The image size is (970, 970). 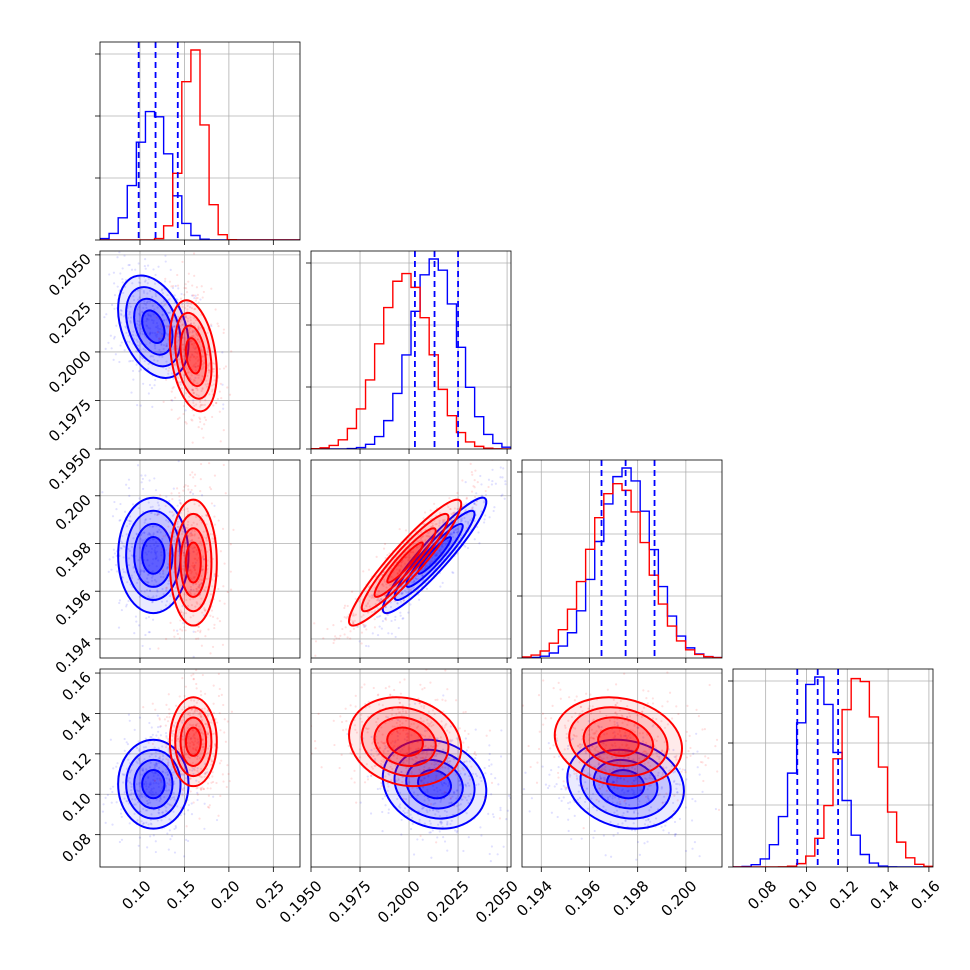 I want to click on y-tick-label-1-2: 0.2000, so click(x=70, y=372).